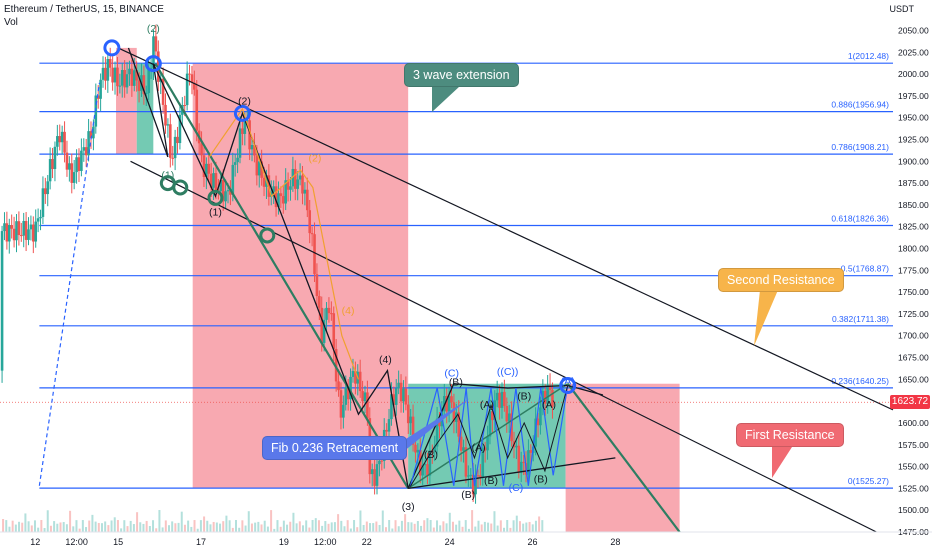 The height and width of the screenshot is (550, 932). Describe the element at coordinates (860, 219) in the screenshot. I see `fib-label: 0.618(1826.36)` at that location.